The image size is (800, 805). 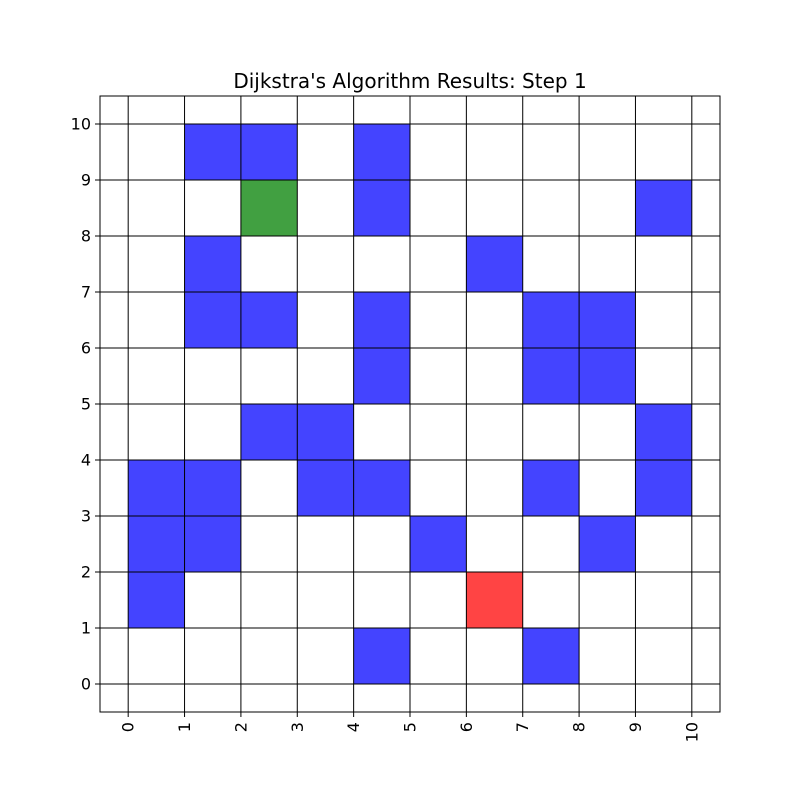 What do you see at coordinates (579, 727) in the screenshot?
I see `x-tick-label: 8` at bounding box center [579, 727].